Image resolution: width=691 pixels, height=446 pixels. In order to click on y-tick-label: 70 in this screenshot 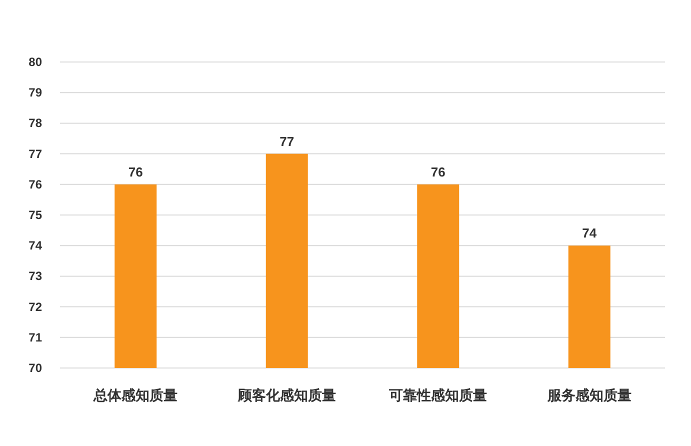, I will do `click(35, 368)`.